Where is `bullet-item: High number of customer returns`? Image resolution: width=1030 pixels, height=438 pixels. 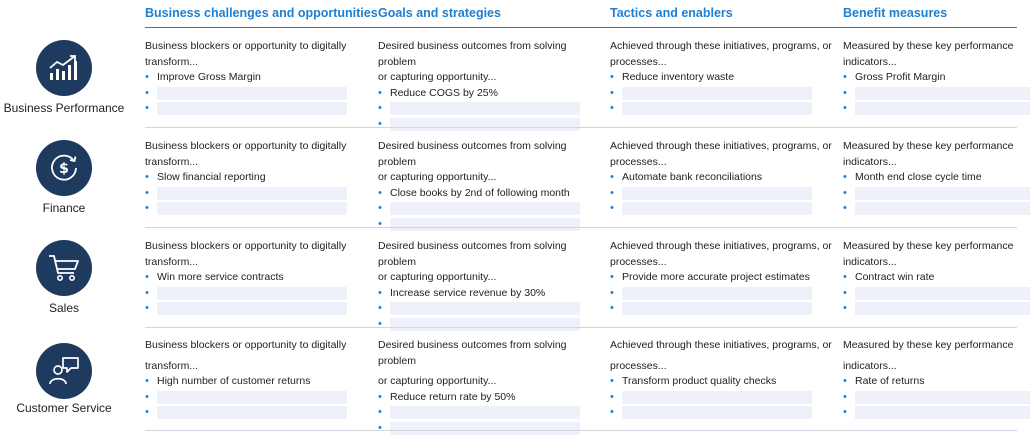 bullet-item: High number of customer returns is located at coordinates (256, 382).